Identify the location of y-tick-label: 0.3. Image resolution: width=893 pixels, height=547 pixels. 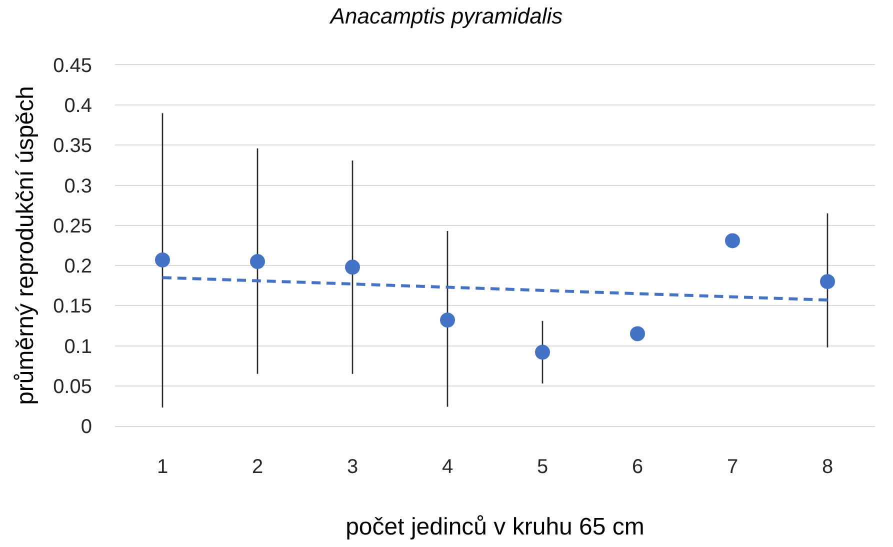
(78, 186).